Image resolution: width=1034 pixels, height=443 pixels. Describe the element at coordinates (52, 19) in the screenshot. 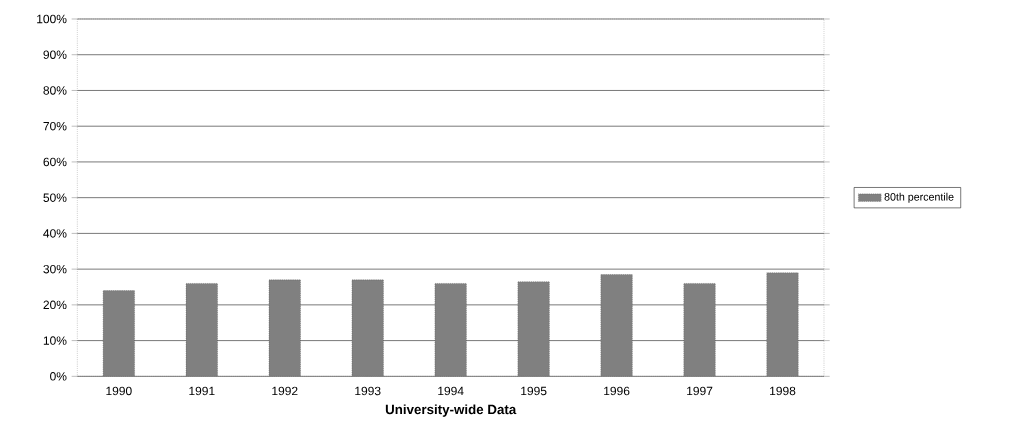

I see `y-tick-label: 100%` at that location.